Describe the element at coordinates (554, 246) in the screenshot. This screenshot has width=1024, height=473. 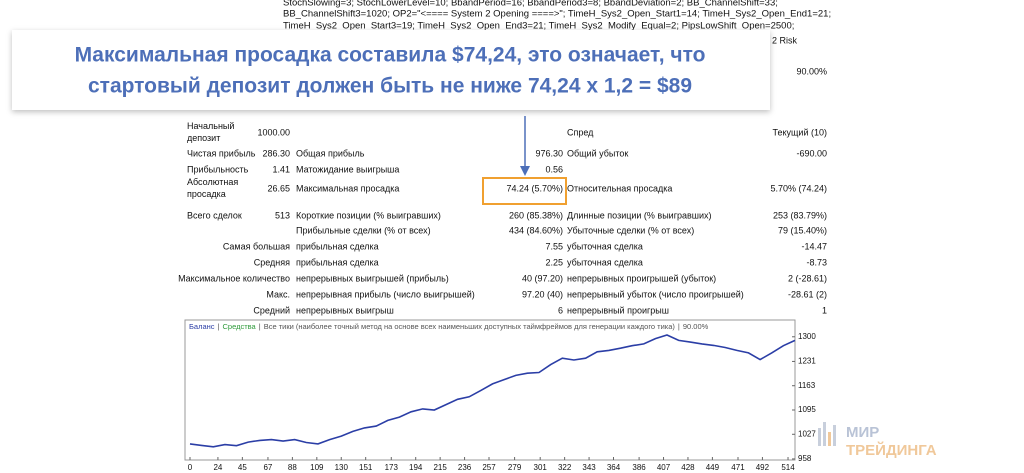
I see `cell-value: 7.55` at that location.